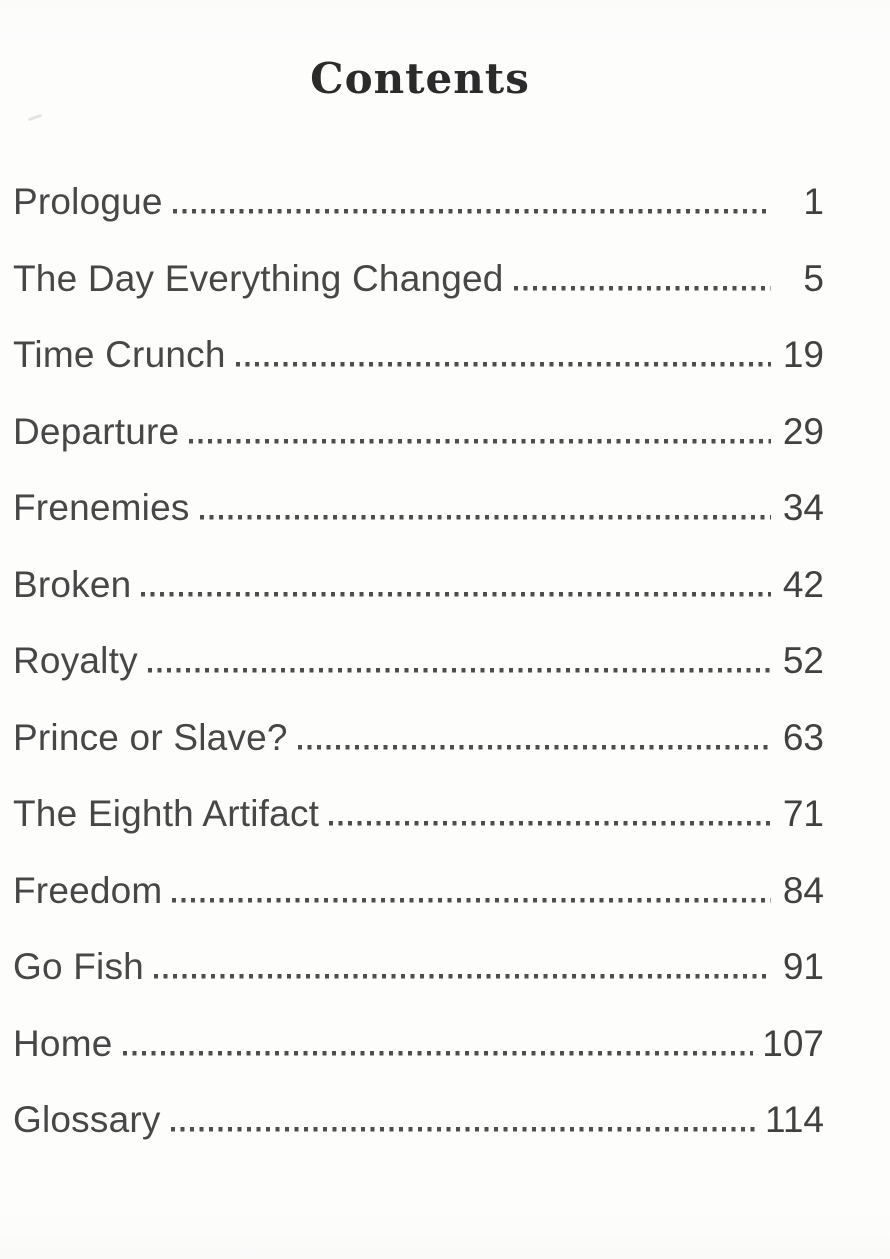 The width and height of the screenshot is (890, 1259). Describe the element at coordinates (803, 967) in the screenshot. I see `page-number: 91` at that location.